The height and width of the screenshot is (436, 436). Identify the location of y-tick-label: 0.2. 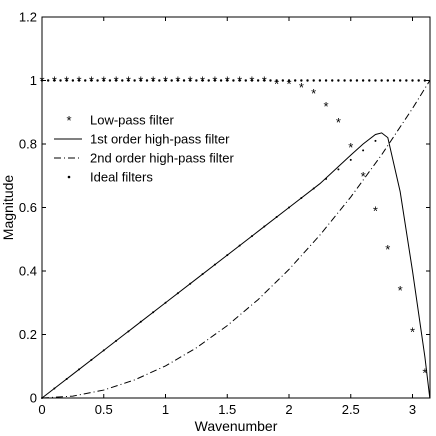
(28, 334).